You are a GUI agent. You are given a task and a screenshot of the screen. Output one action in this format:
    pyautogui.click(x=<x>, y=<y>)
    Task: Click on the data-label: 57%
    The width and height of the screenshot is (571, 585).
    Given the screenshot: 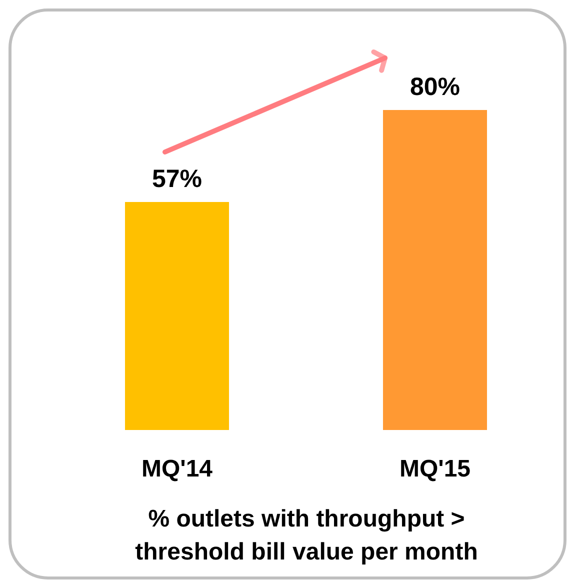 What is the action you would take?
    pyautogui.click(x=177, y=179)
    